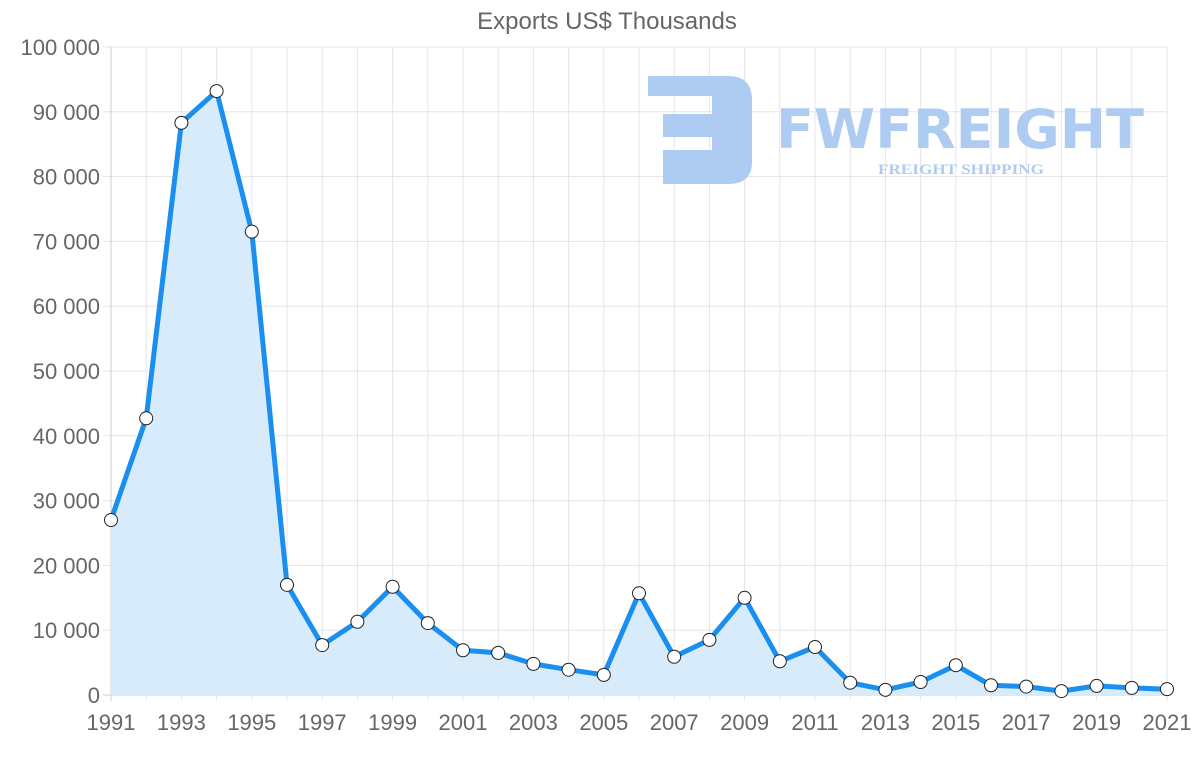 Image resolution: width=1200 pixels, height=763 pixels. I want to click on y-tick-label: 40 000, so click(66, 436).